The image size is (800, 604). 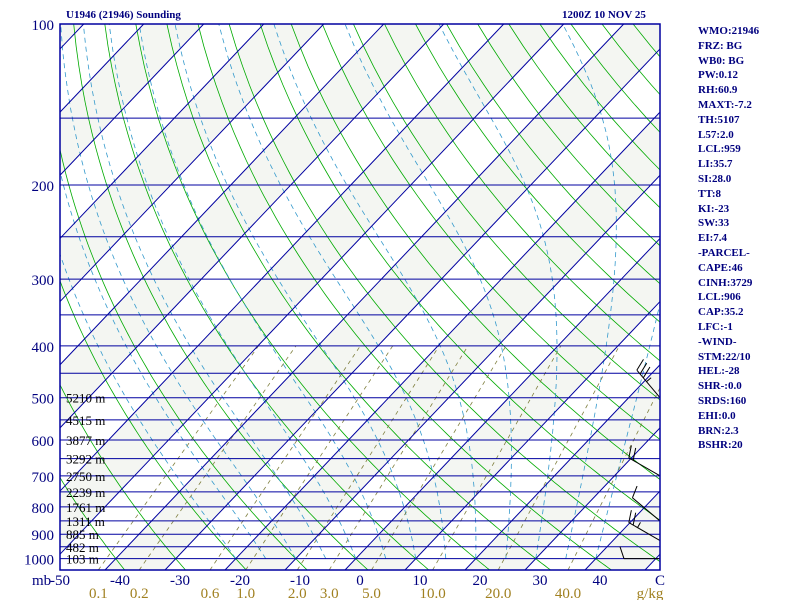 What do you see at coordinates (748, 31) in the screenshot?
I see `index-line: WMO:21946` at bounding box center [748, 31].